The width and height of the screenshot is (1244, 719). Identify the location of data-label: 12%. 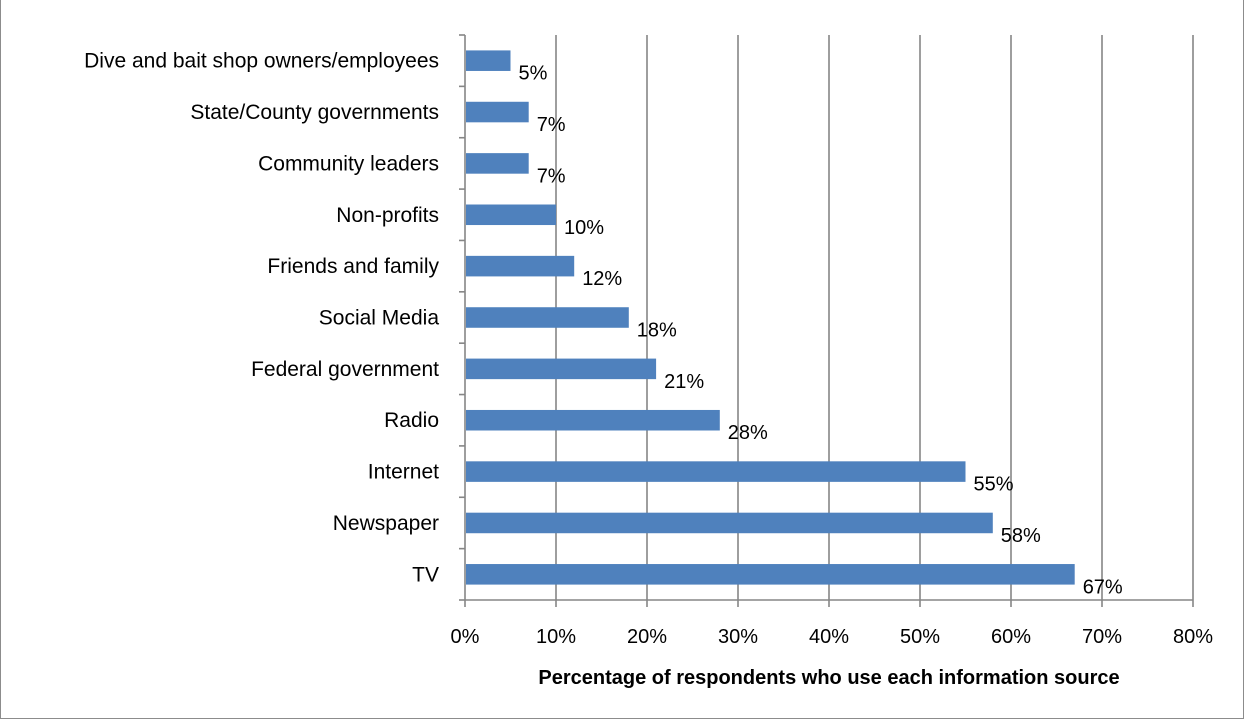
(602, 279).